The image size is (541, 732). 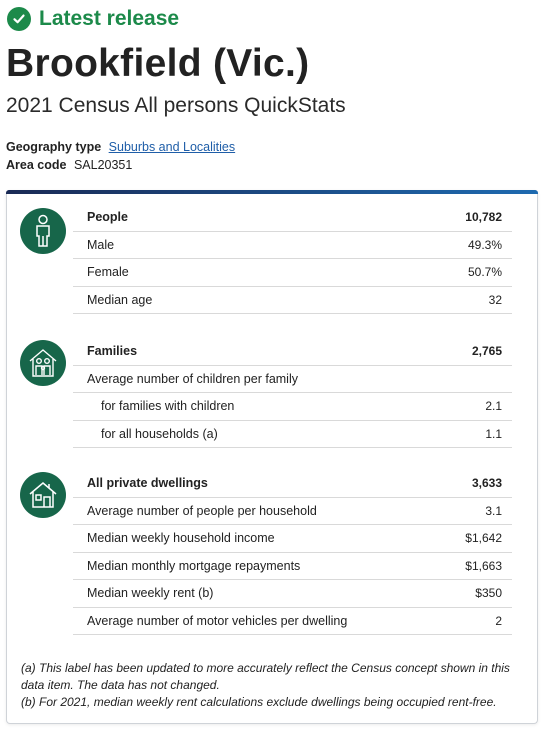 What do you see at coordinates (483, 538) in the screenshot?
I see `row-value: $1,642` at bounding box center [483, 538].